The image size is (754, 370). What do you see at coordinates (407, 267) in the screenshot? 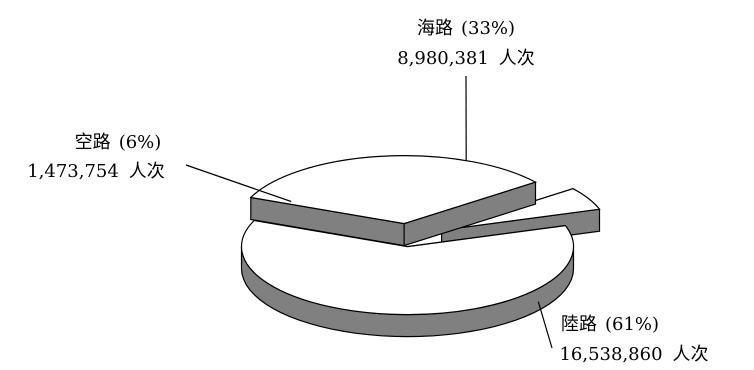
I see `slice-land-top` at bounding box center [407, 267].